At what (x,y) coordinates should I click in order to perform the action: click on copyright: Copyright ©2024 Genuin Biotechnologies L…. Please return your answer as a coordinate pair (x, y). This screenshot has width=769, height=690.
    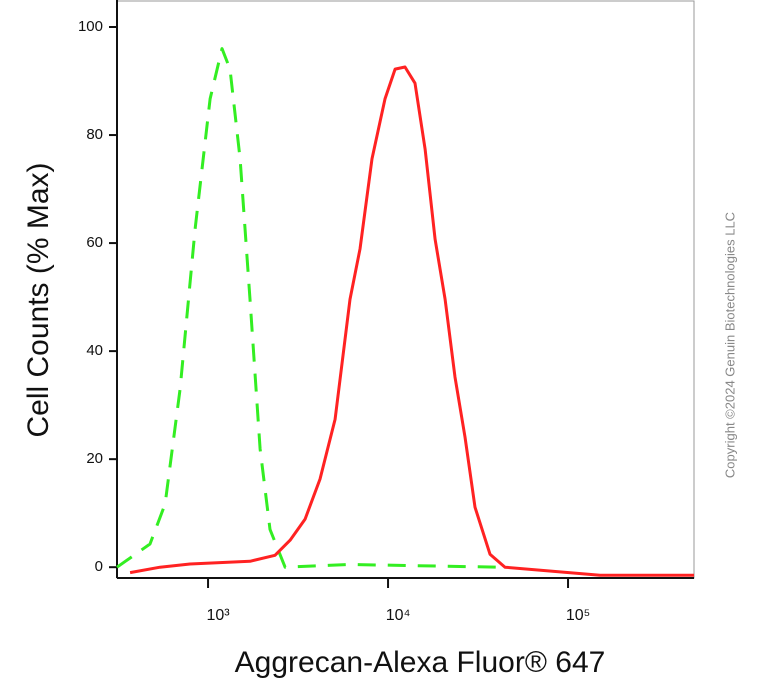
    Looking at the image, I should click on (729, 345).